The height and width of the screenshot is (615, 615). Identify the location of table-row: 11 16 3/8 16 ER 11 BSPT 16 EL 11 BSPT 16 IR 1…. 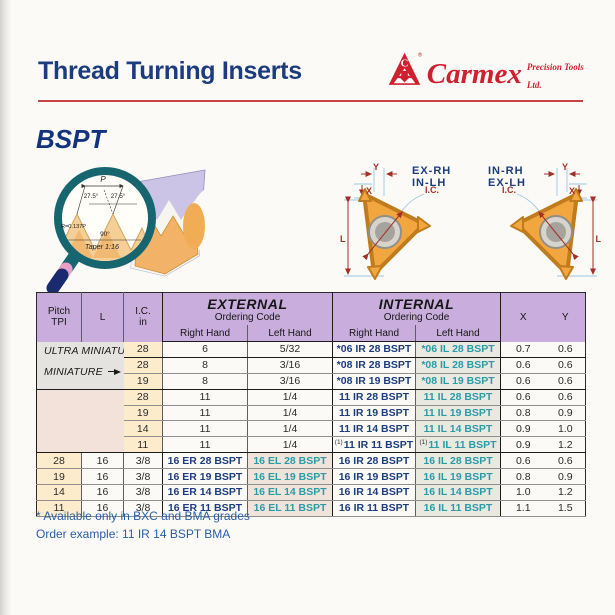
(311, 508).